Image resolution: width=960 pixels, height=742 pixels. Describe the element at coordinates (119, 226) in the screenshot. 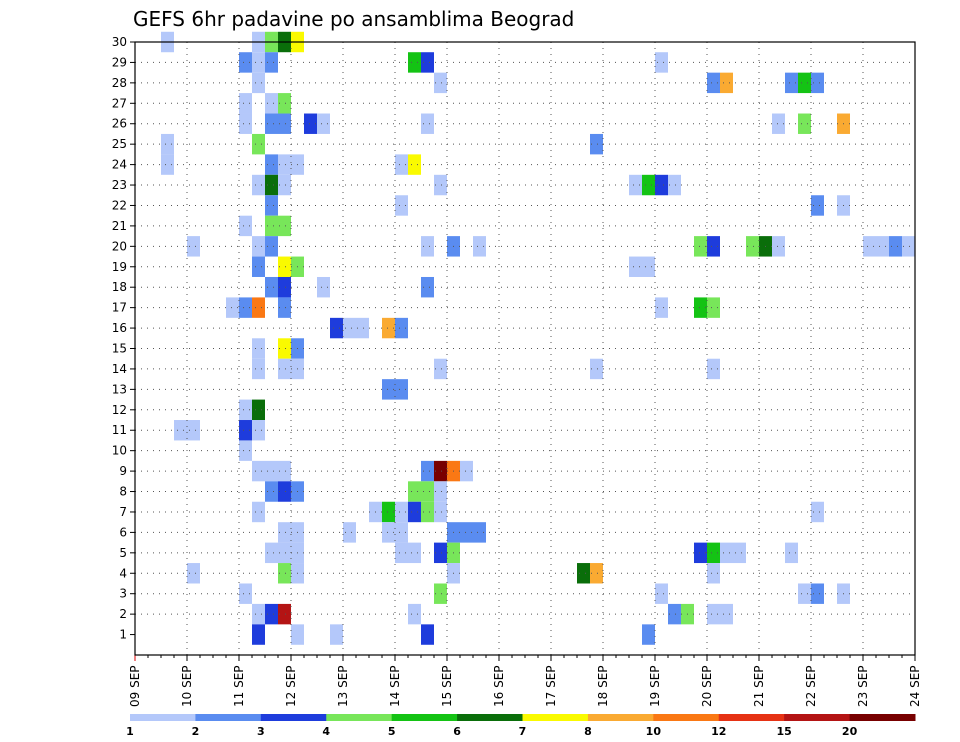

I see `y-tick-label: 21` at that location.